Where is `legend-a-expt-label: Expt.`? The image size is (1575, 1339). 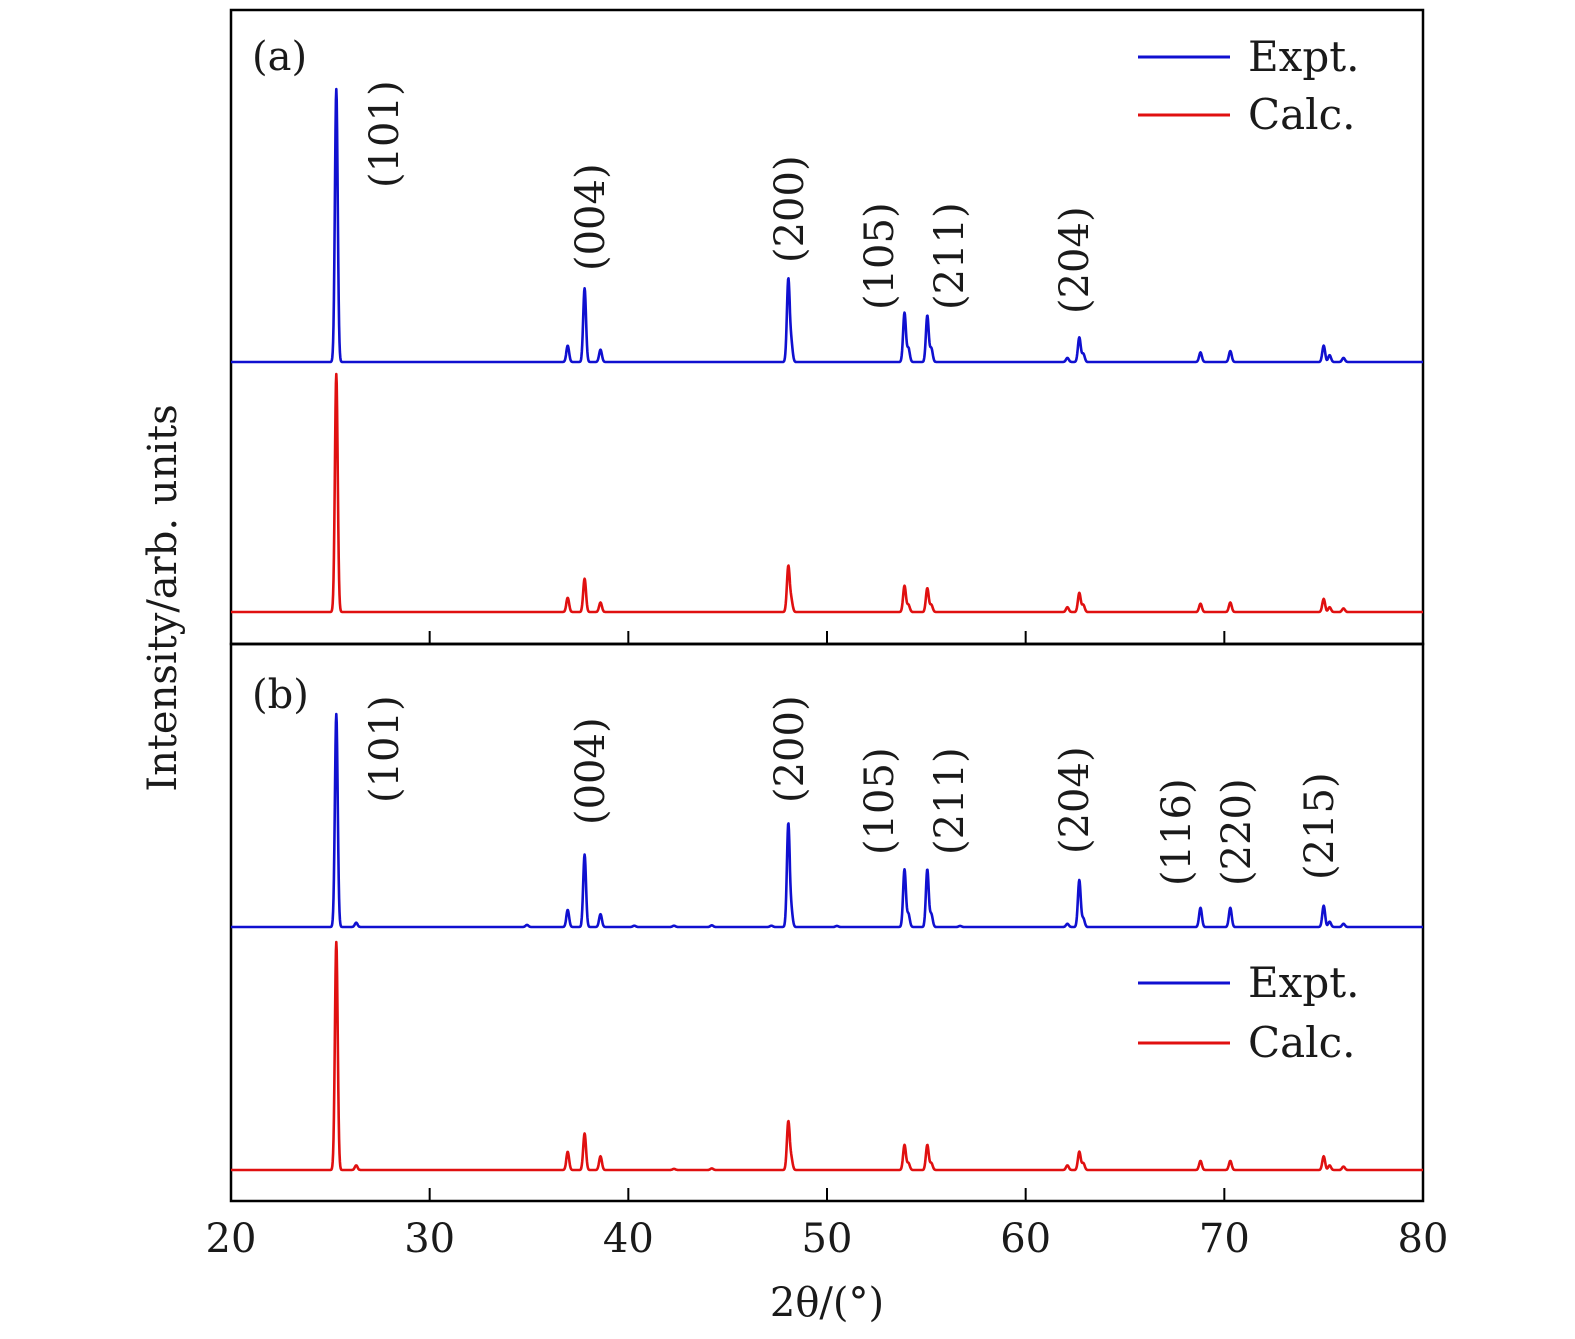
legend-a-expt-label: Expt. is located at coordinates (1303, 56).